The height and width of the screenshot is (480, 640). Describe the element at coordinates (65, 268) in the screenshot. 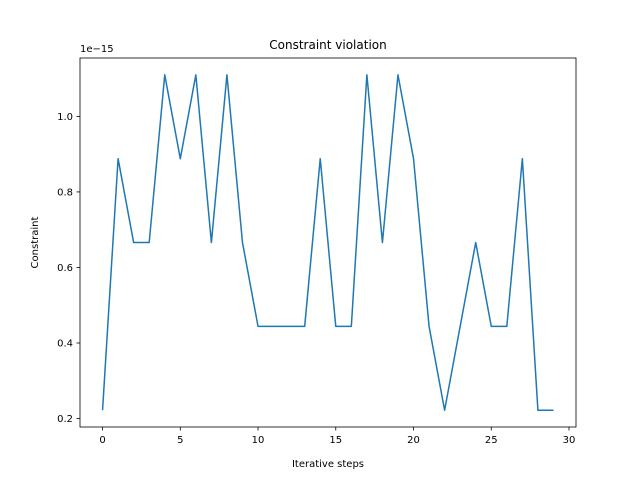

I see `y-tick-label: 0.6` at that location.